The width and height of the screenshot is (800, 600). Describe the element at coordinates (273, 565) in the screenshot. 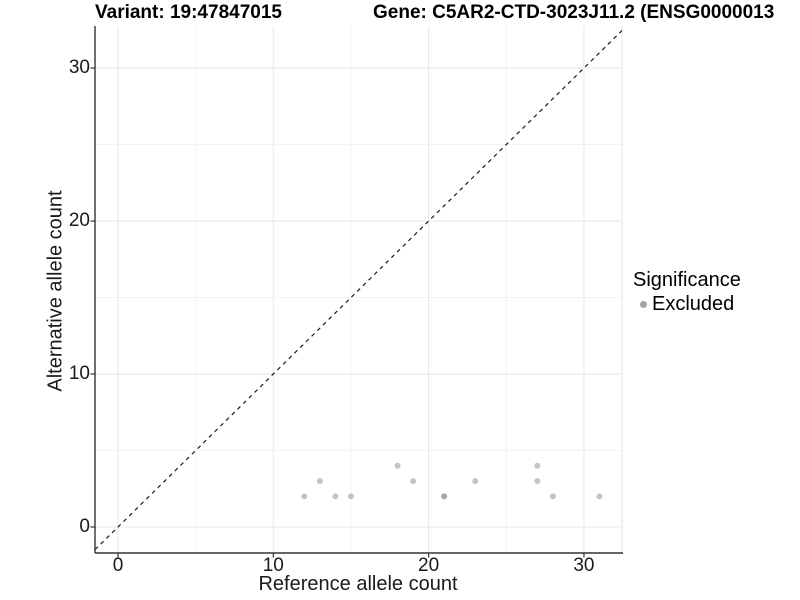

I see `x-tick-label: 10` at that location.